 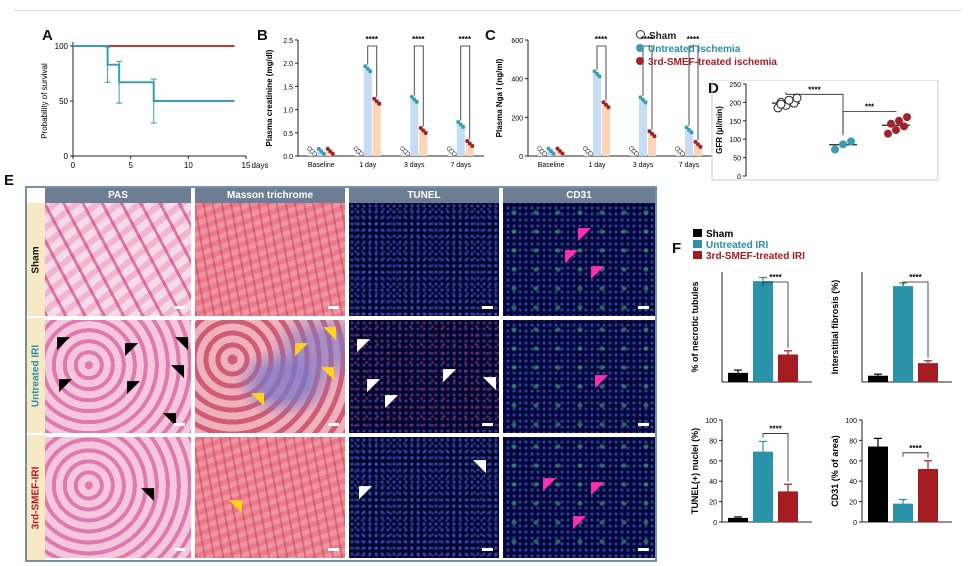 I want to click on arrow-black-icon: ◤, so click(x=134, y=386).